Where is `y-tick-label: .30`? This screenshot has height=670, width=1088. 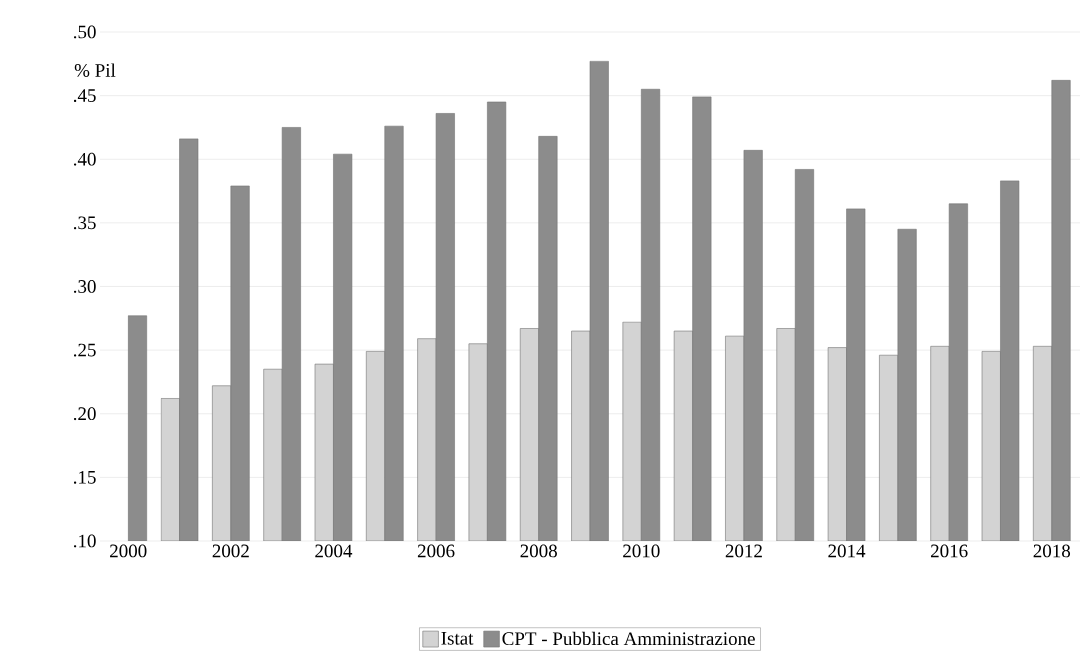
y-tick-label: .30 is located at coordinates (84, 286).